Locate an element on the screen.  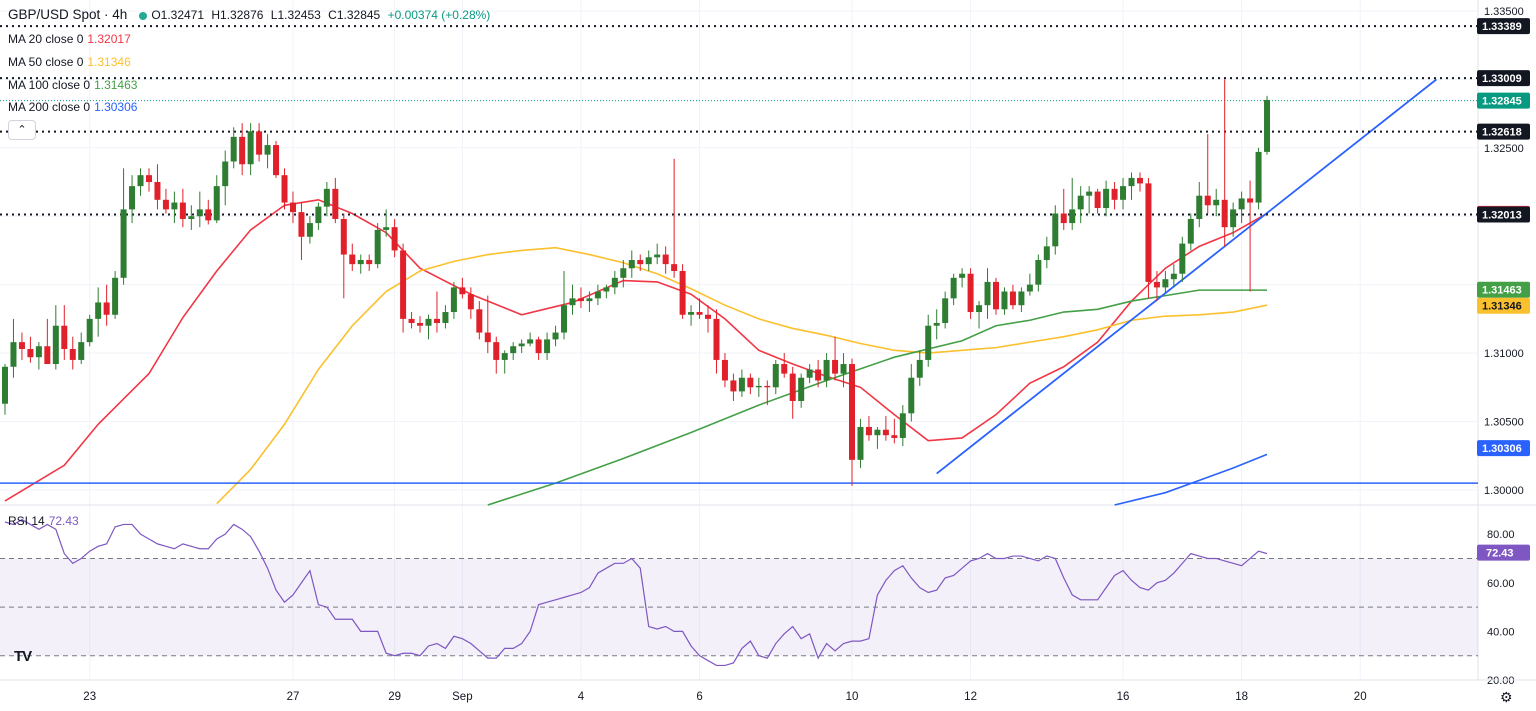
price-label-text: 1.33389 is located at coordinates (1502, 27).